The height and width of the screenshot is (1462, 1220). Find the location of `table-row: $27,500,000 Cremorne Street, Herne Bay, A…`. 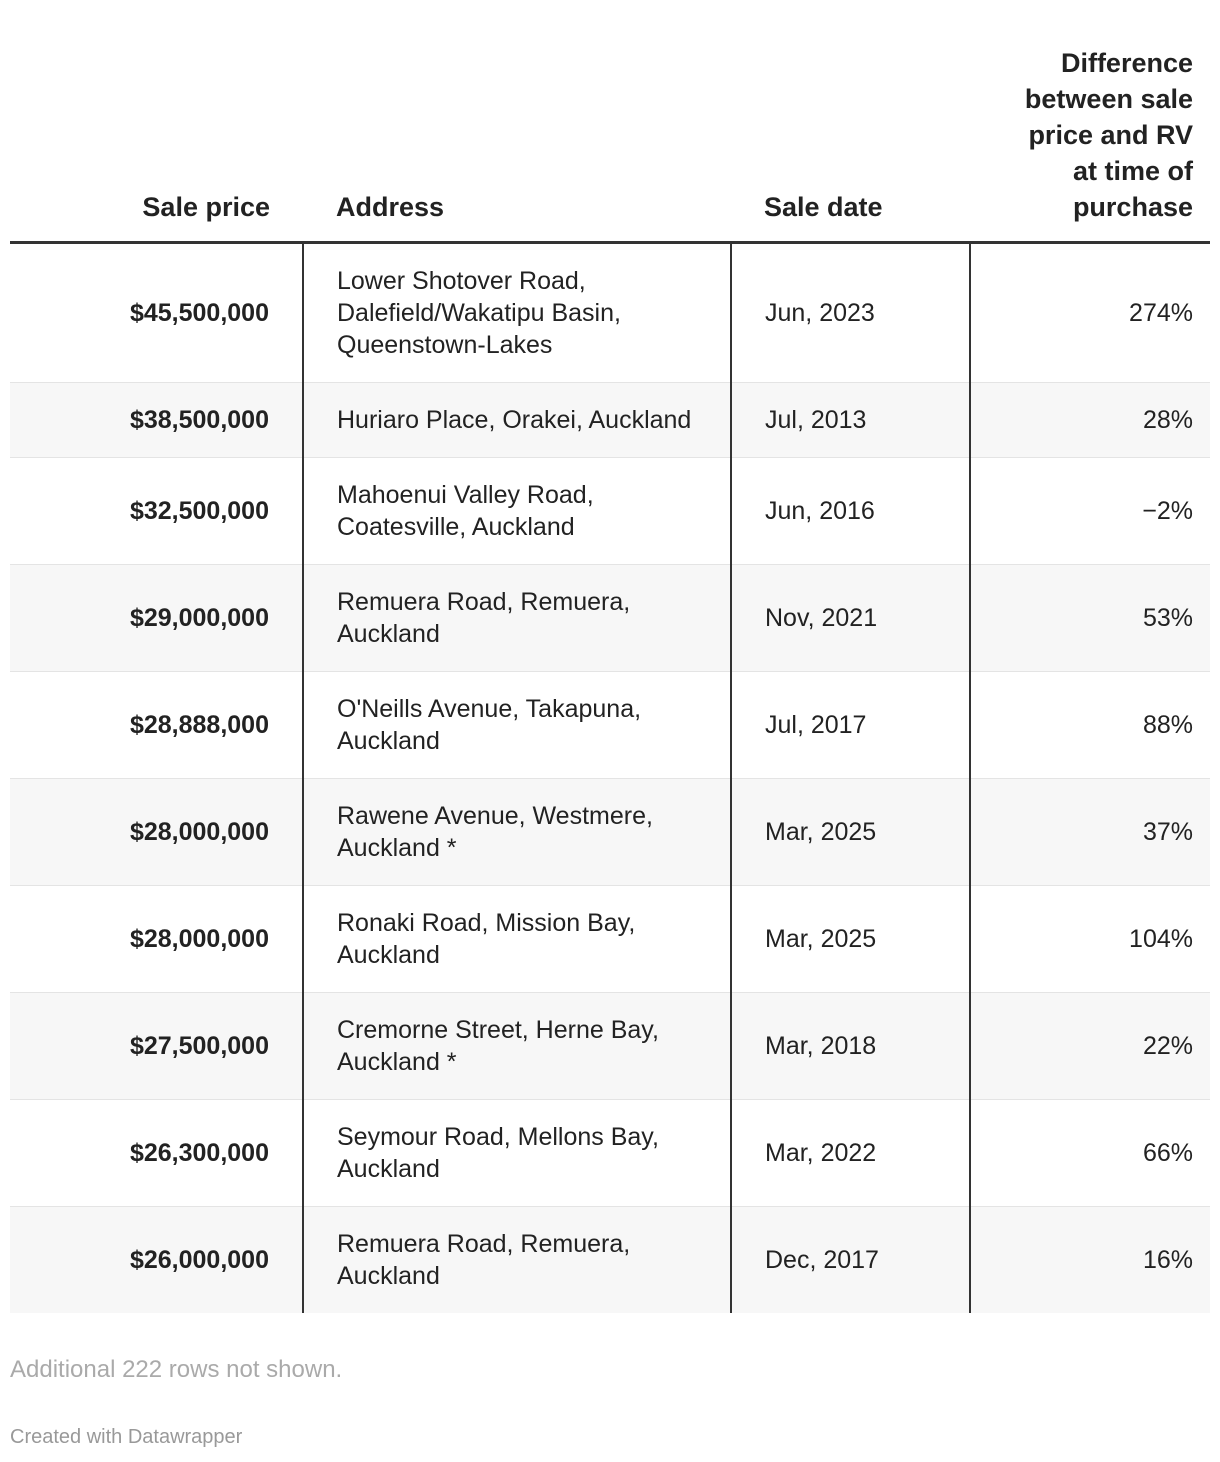

table-row: $27,500,000 Cremorne Street, Herne Bay, A… is located at coordinates (610, 1046).